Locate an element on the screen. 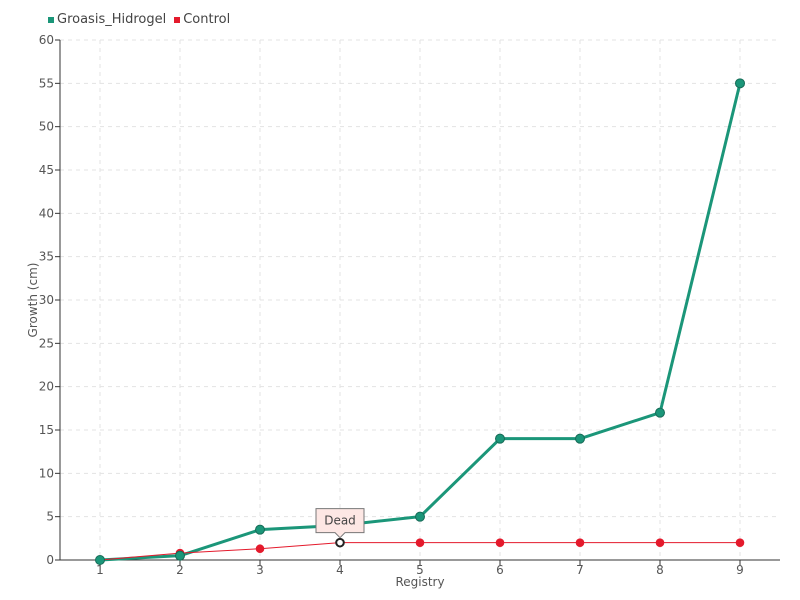  y-tick-label: 35 is located at coordinates (46, 257).